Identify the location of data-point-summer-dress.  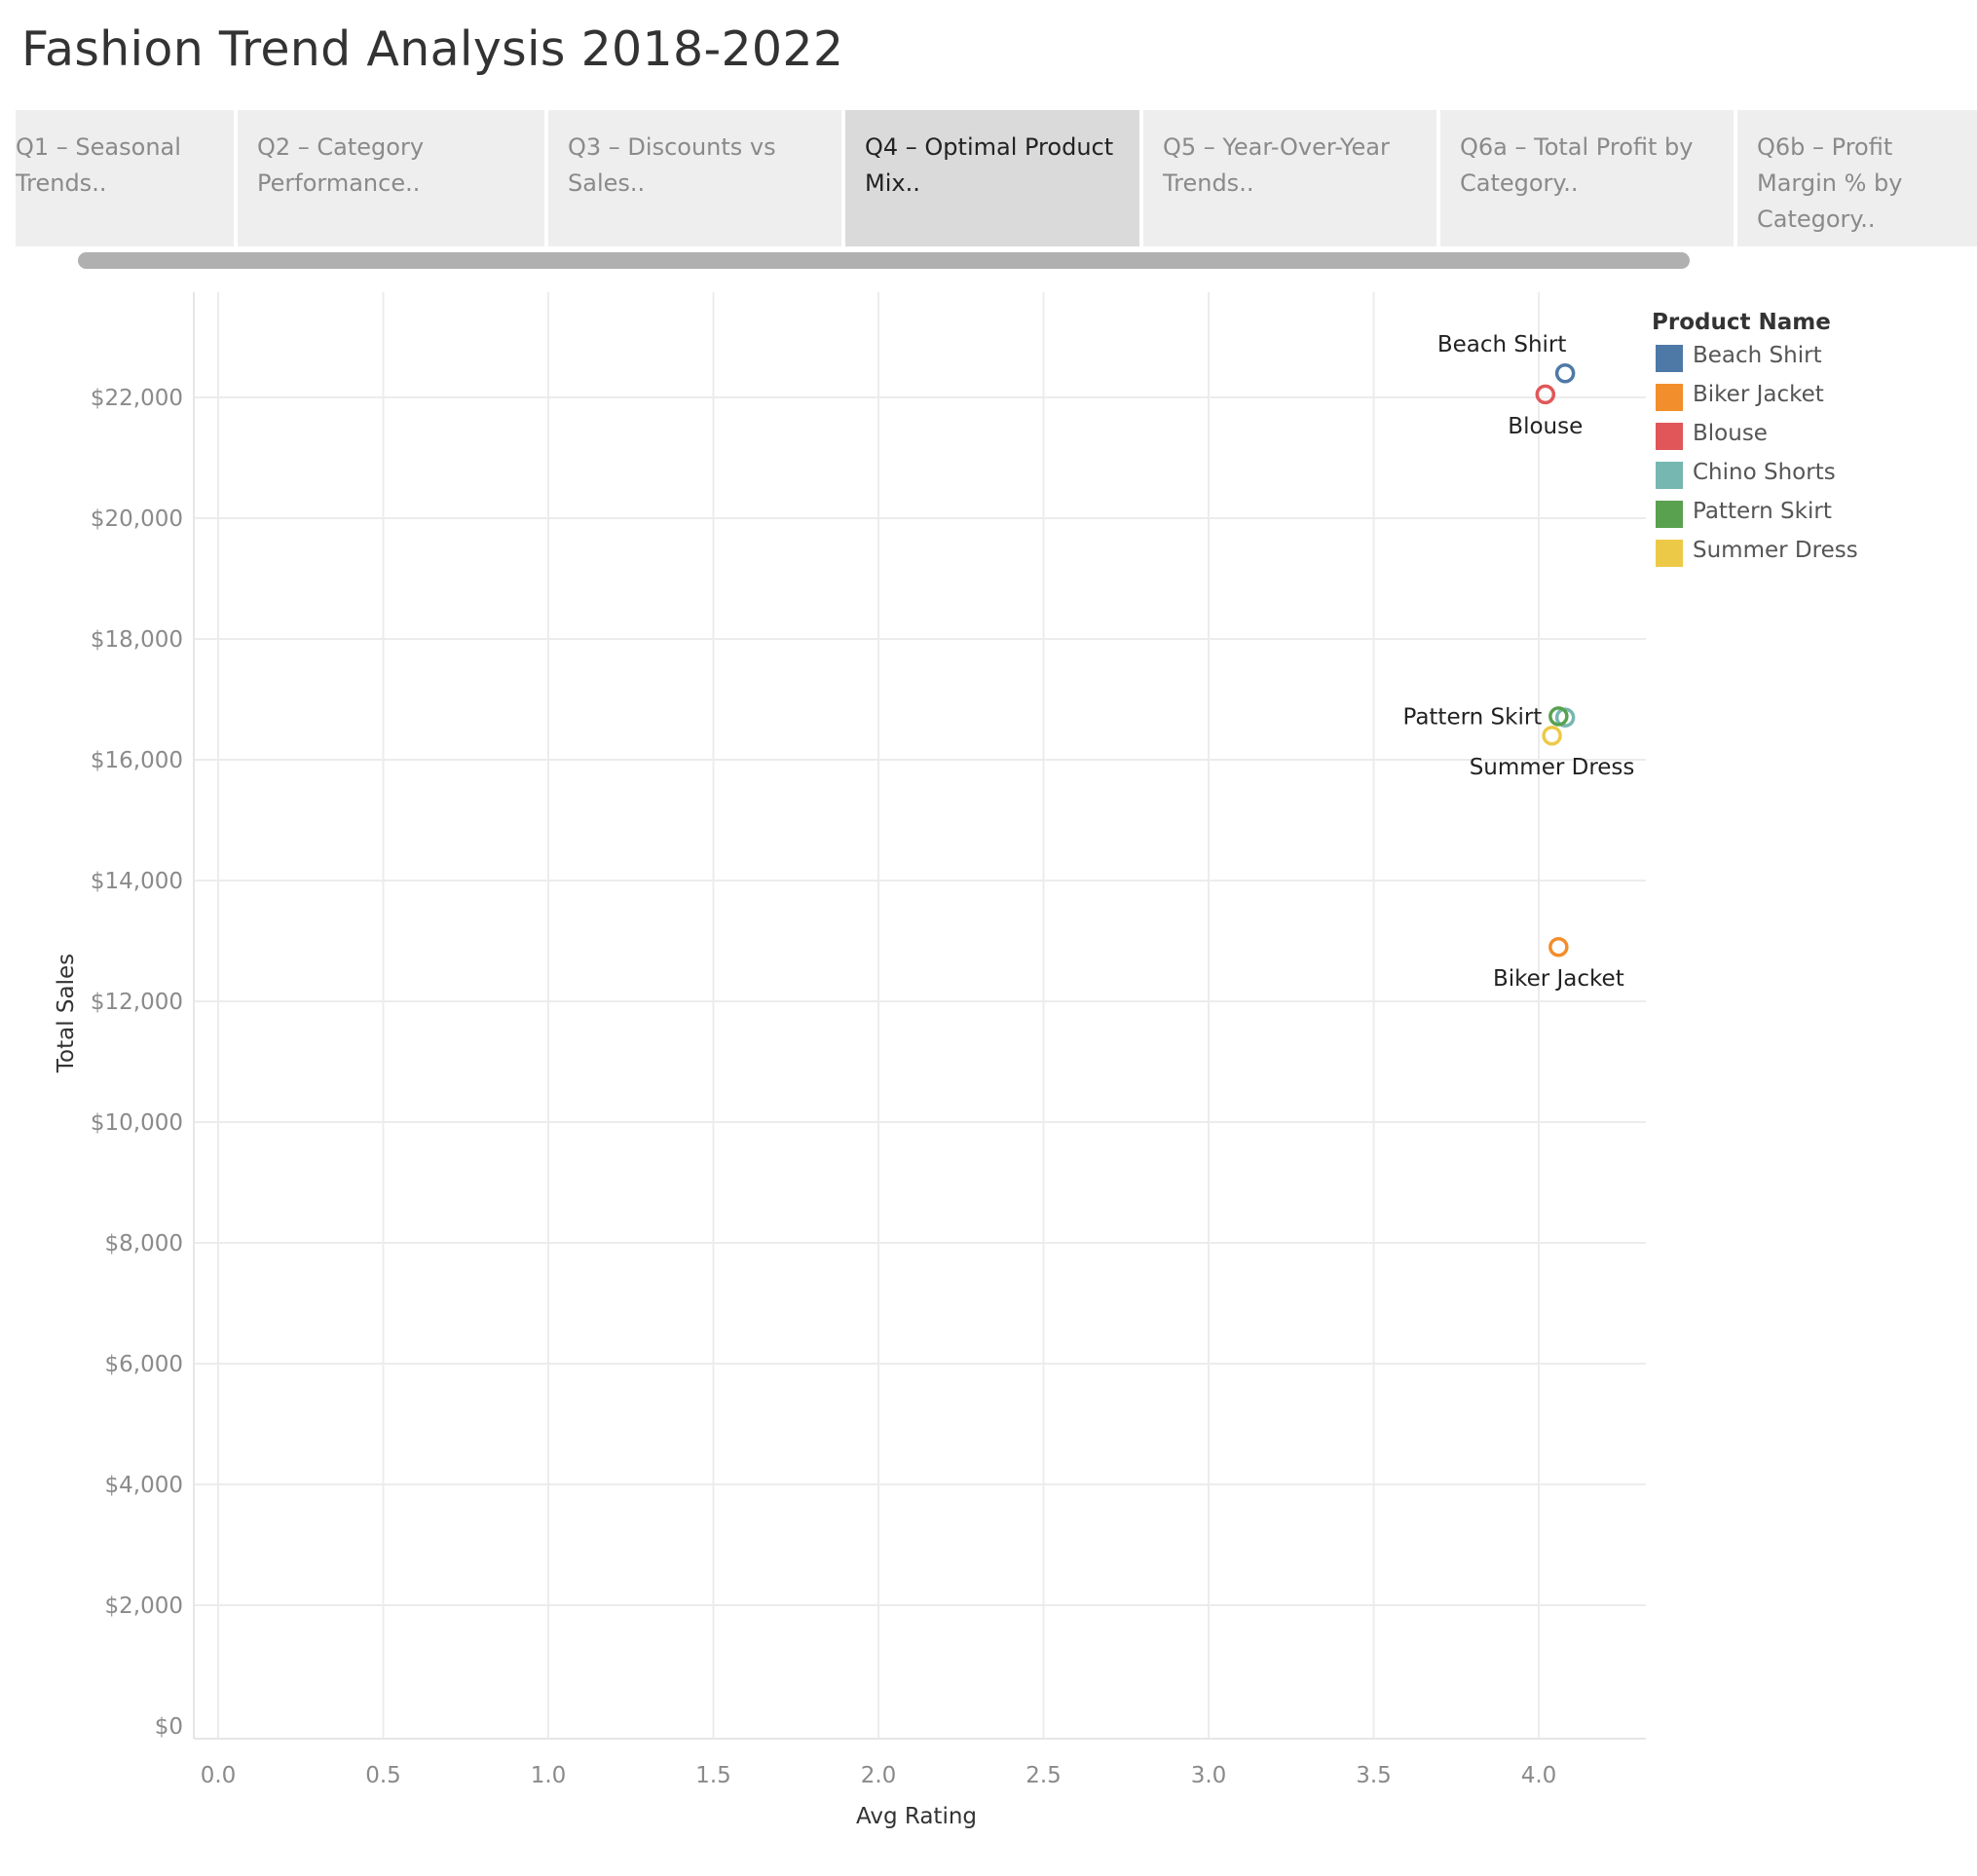
(1552, 735).